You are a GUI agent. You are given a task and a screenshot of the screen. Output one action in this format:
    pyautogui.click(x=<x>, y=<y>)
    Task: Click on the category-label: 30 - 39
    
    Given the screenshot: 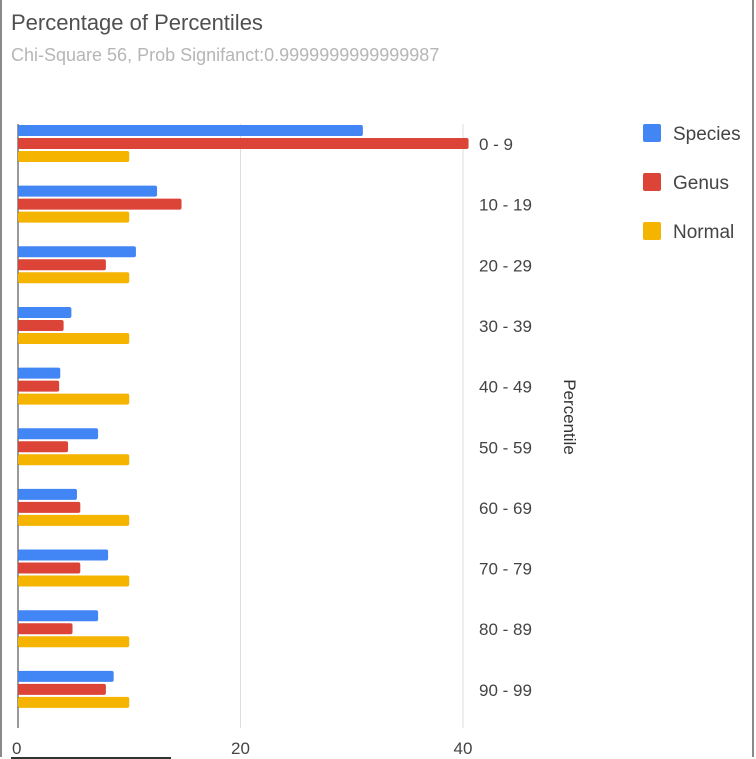 What is the action you would take?
    pyautogui.click(x=505, y=326)
    